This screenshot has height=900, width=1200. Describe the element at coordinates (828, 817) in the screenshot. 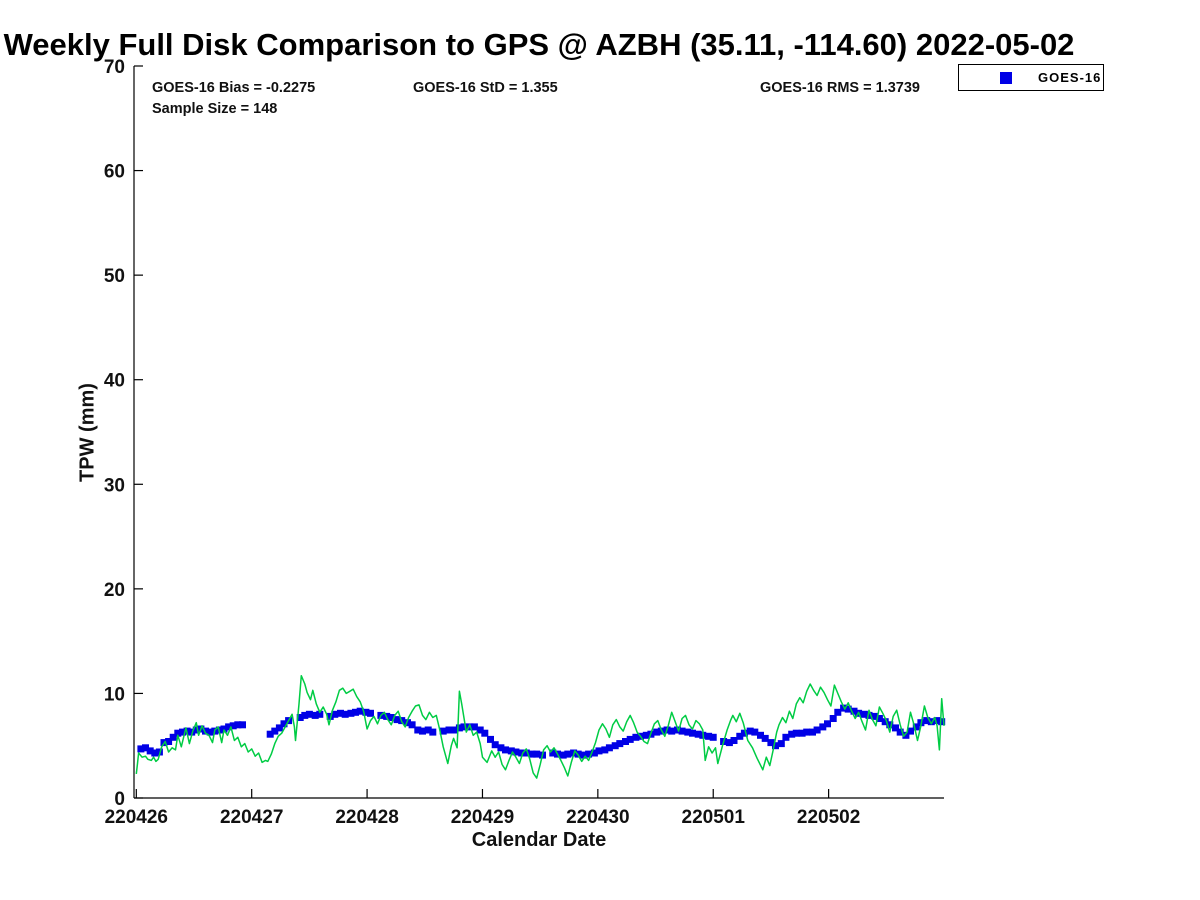

I see `x-tick-label: 220502` at that location.